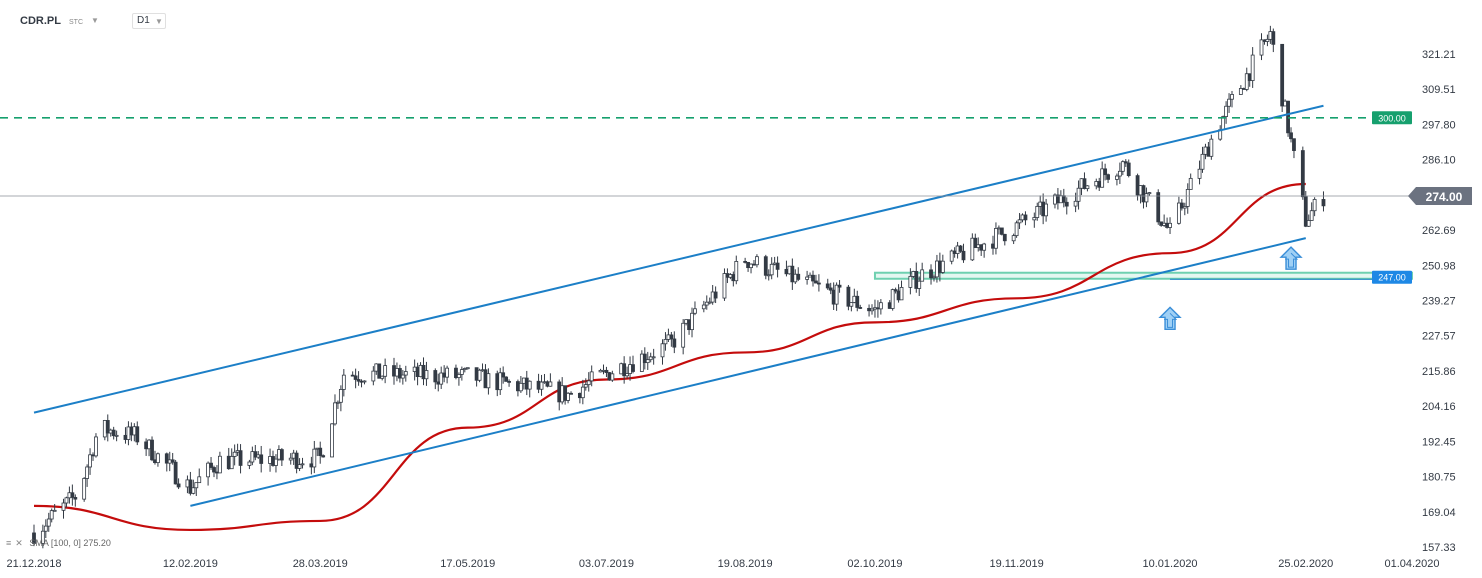 The image size is (1482, 578). What do you see at coordinates (76, 22) in the screenshot?
I see `instrument-type-dropdown: STC` at bounding box center [76, 22].